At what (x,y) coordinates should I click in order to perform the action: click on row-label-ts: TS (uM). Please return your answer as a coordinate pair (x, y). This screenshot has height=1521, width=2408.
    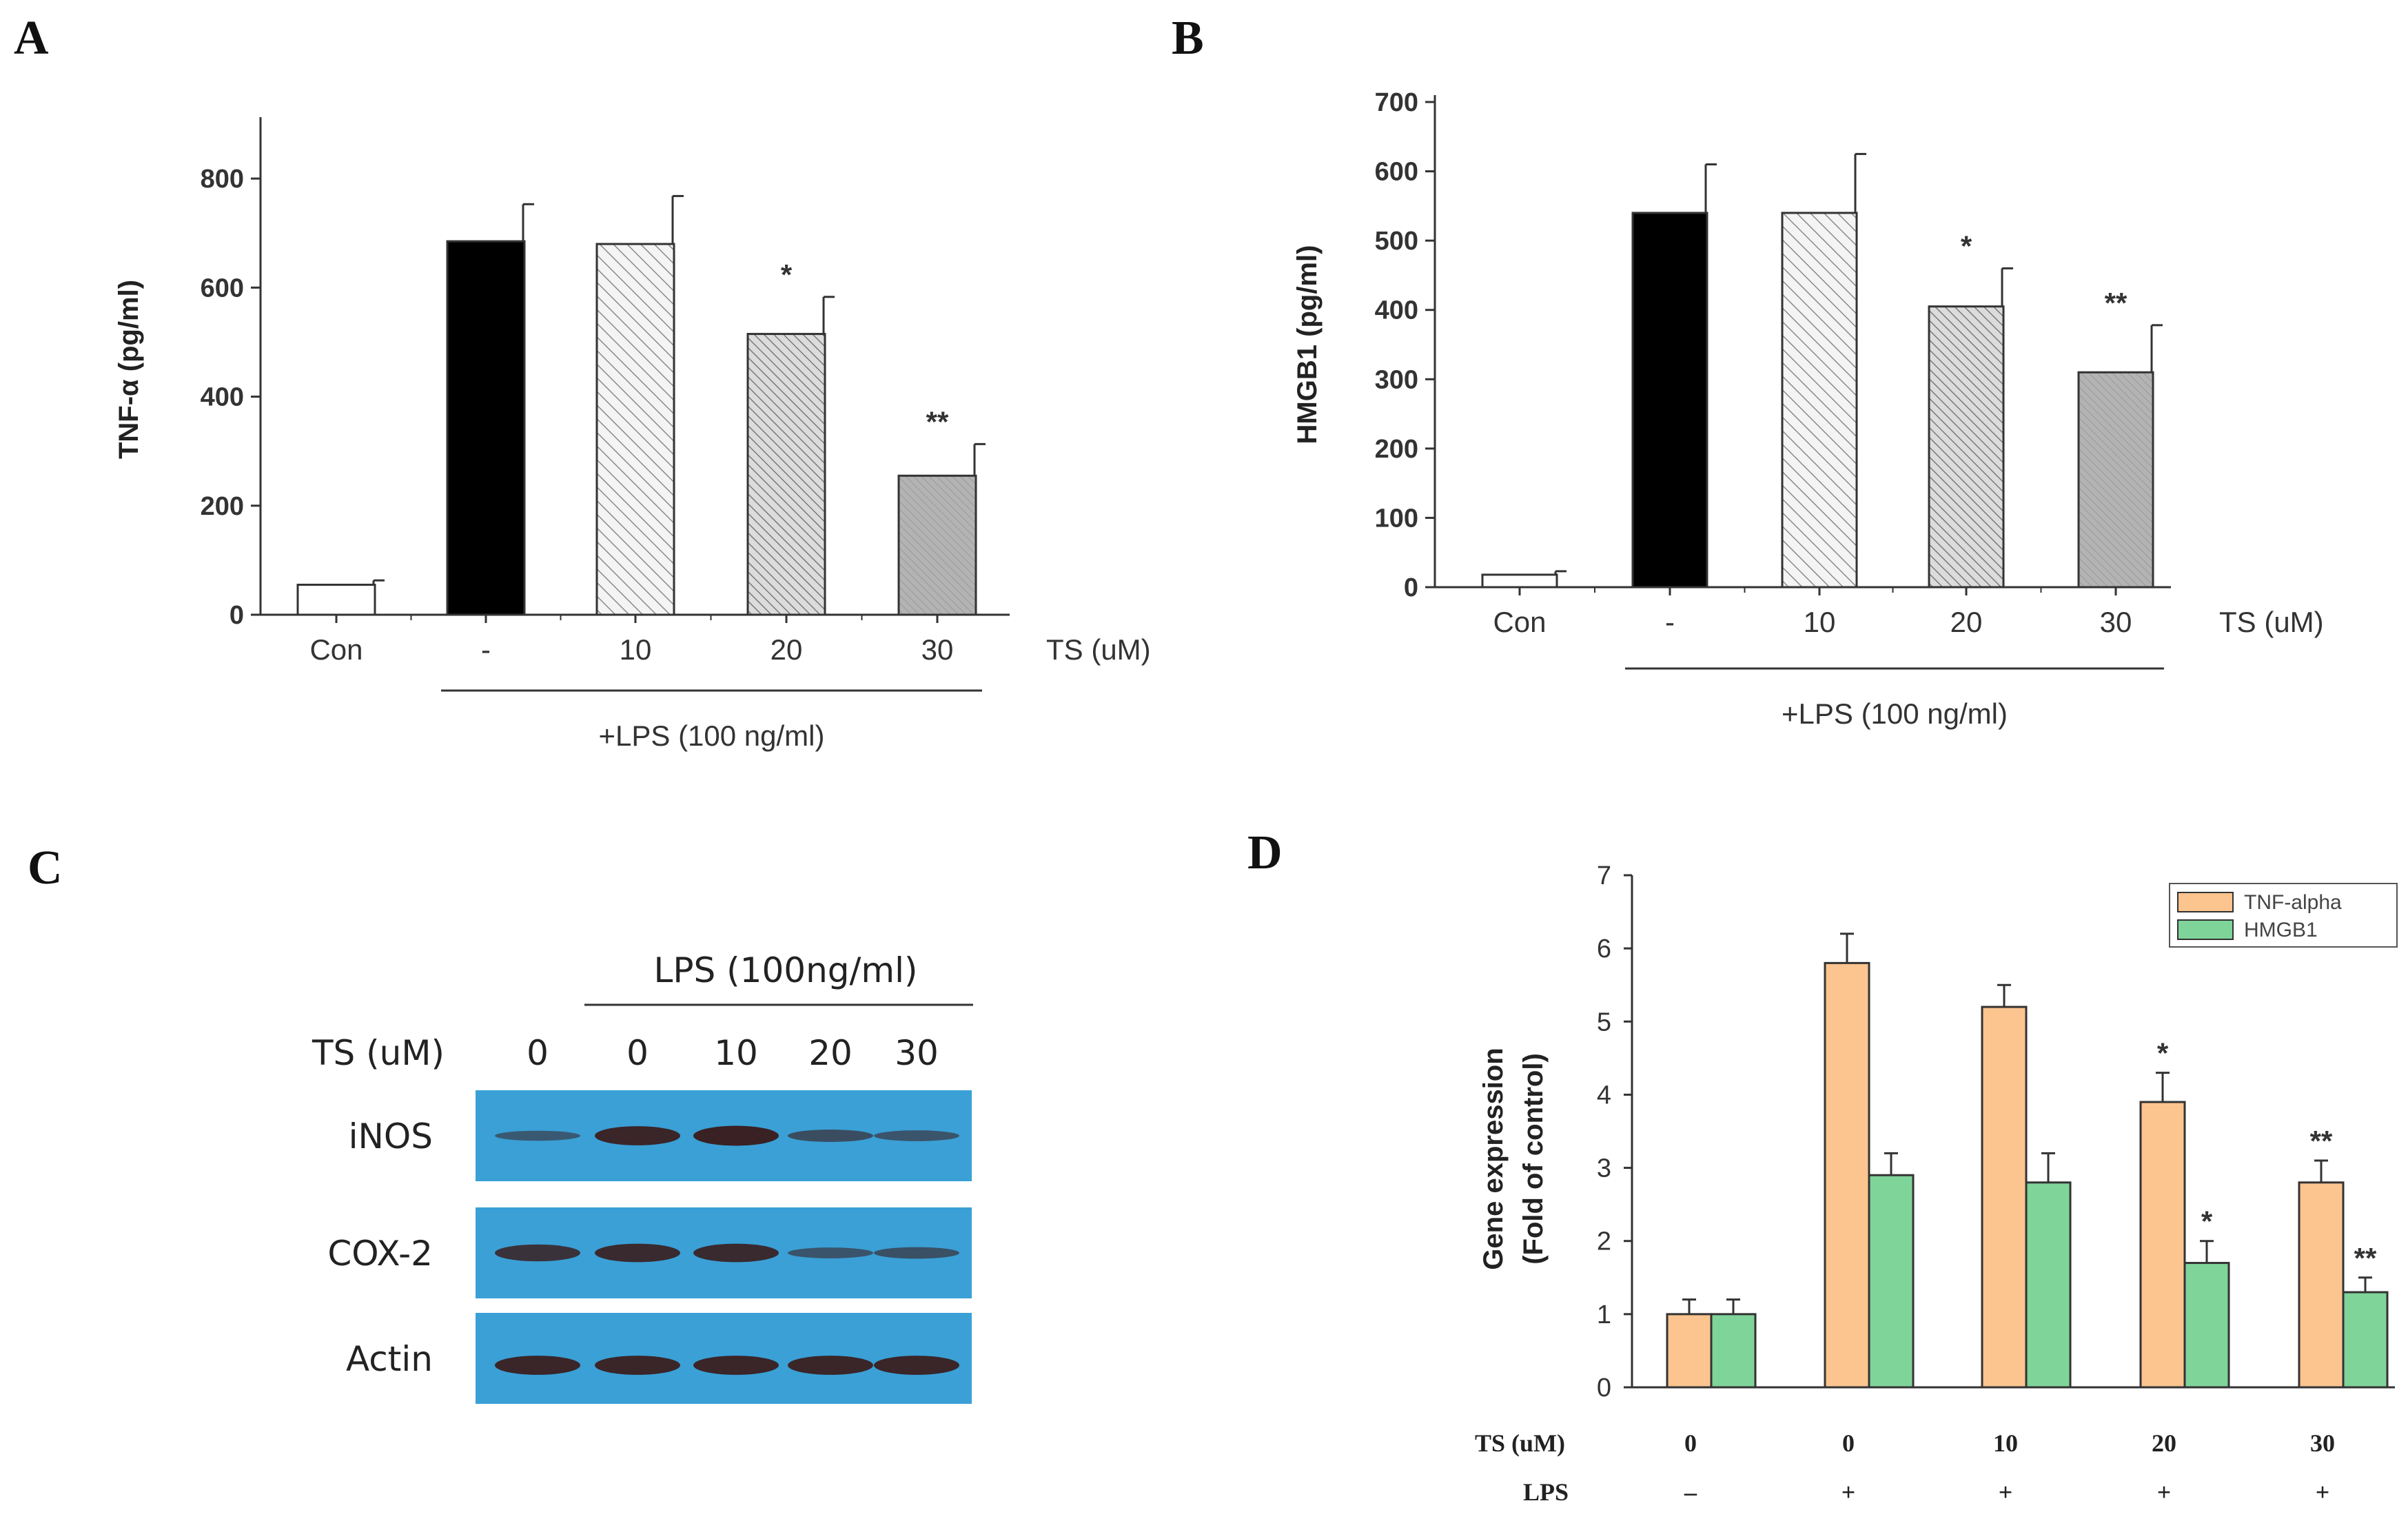
    Looking at the image, I should click on (1520, 1443).